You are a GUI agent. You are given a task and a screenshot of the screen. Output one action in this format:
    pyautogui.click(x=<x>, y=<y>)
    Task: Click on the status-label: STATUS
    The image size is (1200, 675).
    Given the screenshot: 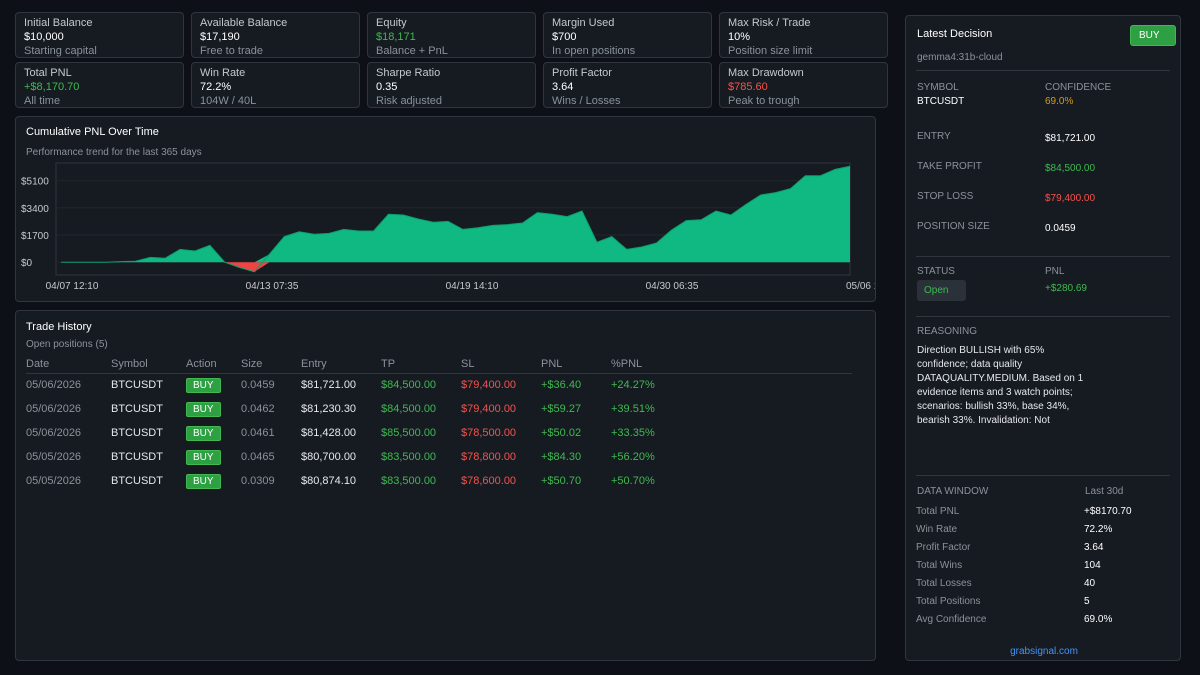 What is the action you would take?
    pyautogui.click(x=936, y=271)
    